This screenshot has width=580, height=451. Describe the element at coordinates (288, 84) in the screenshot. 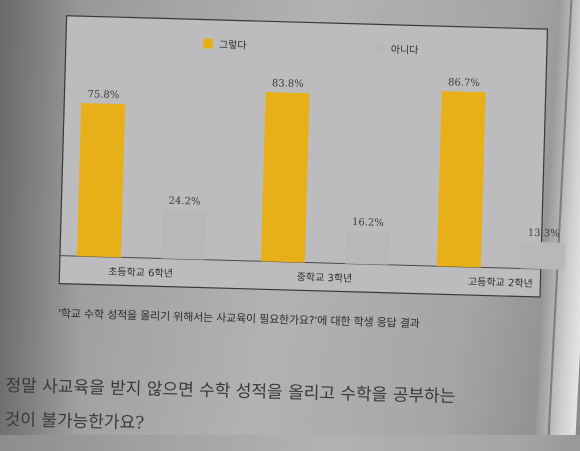

I see `value-label-0-1: 83.8%` at that location.